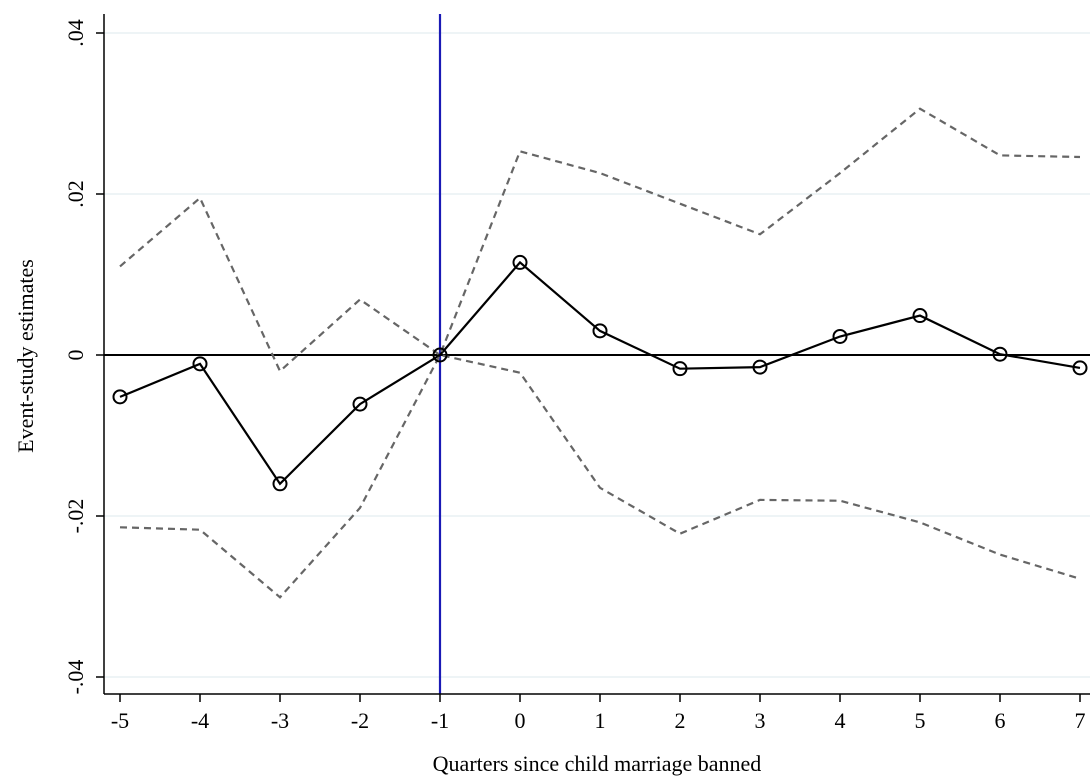 Image resolution: width=1090 pixels, height=783 pixels. Describe the element at coordinates (75, 194) in the screenshot. I see `y-tick-label: .02` at that location.